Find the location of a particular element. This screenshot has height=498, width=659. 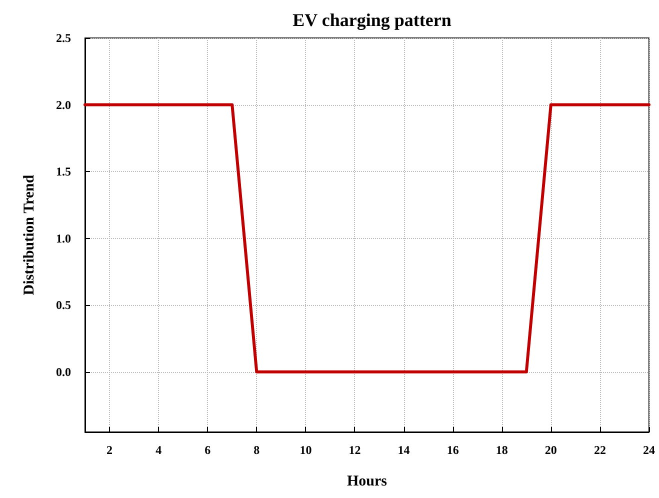

x-tick-label: 14 is located at coordinates (404, 450).